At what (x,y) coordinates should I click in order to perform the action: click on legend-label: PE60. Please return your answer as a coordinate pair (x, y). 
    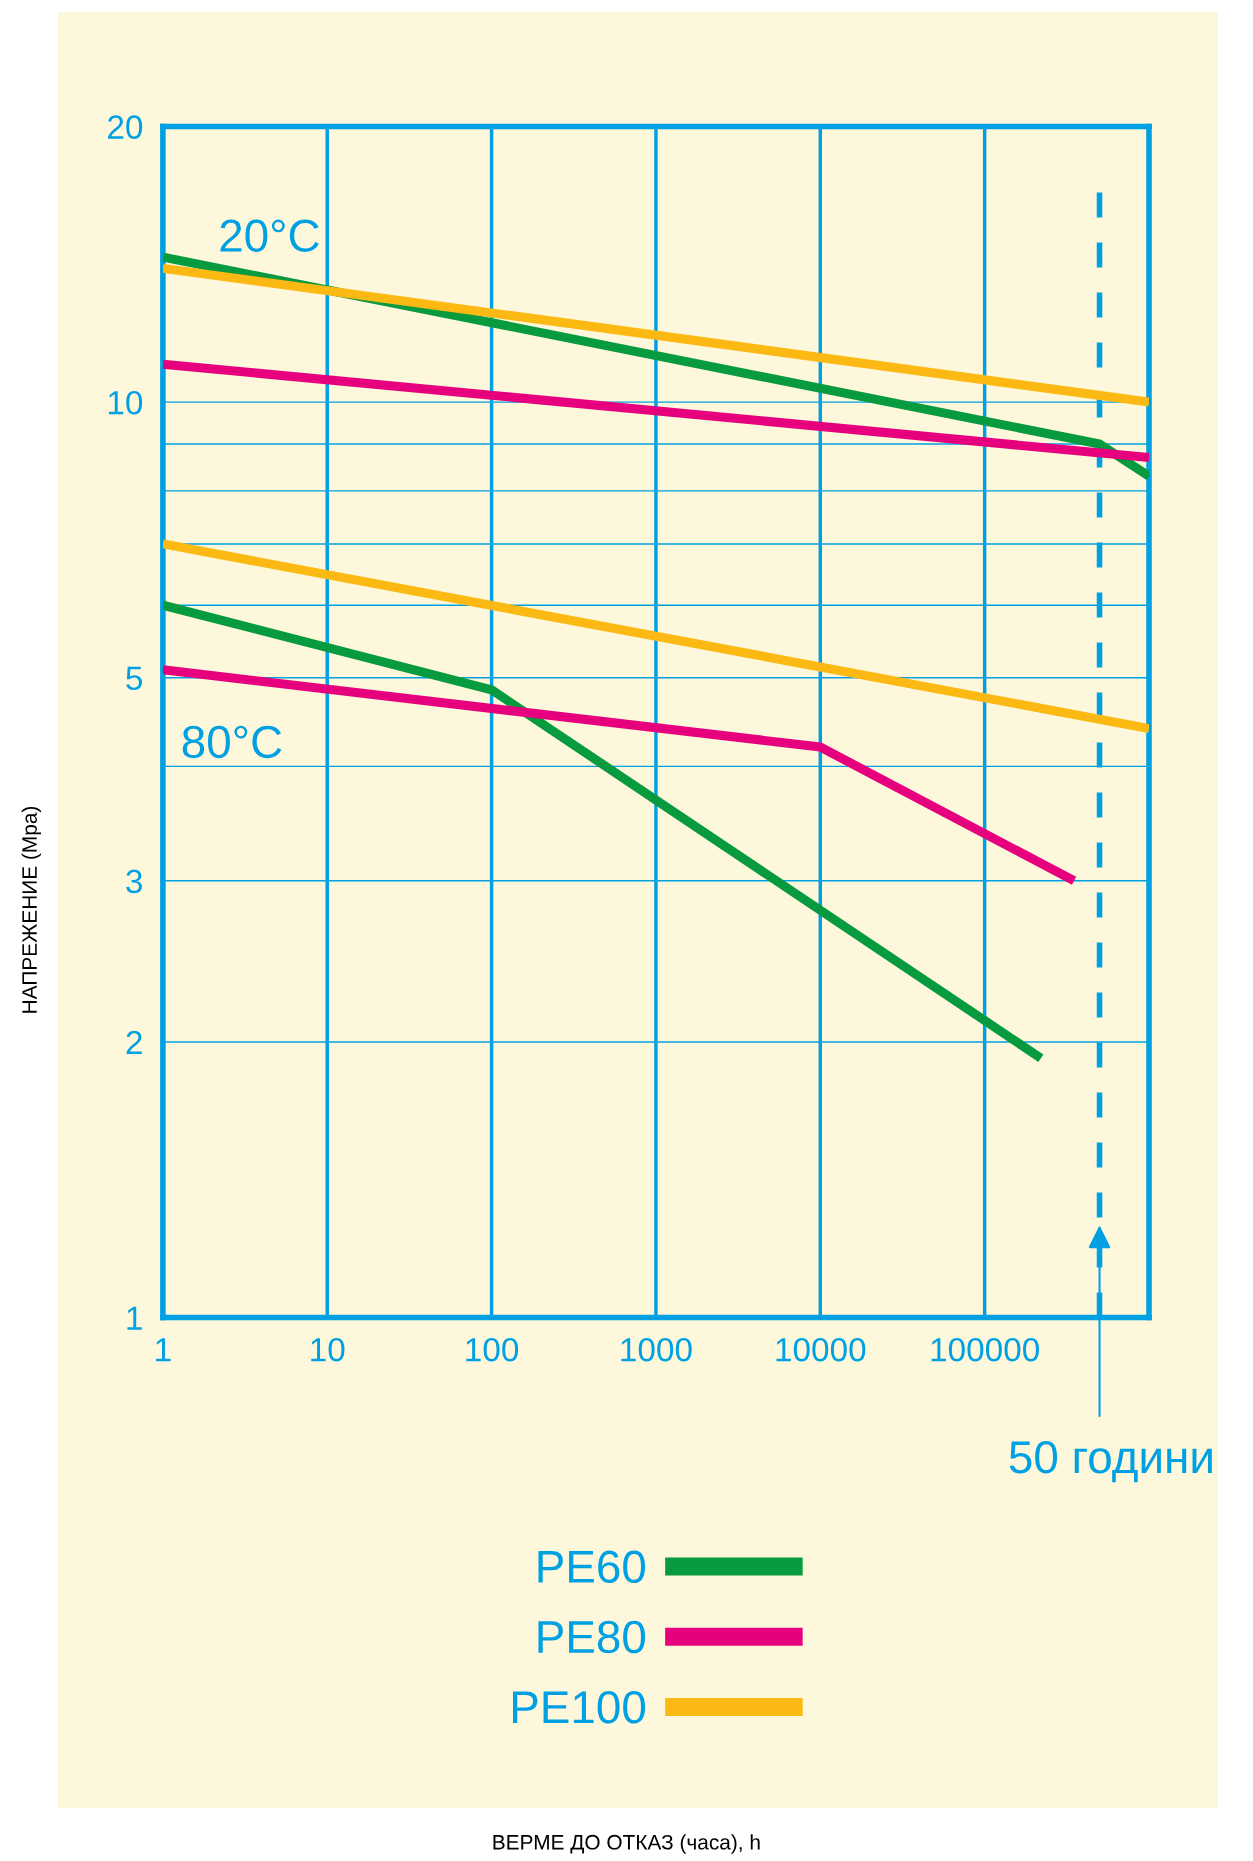
    Looking at the image, I should click on (592, 1567).